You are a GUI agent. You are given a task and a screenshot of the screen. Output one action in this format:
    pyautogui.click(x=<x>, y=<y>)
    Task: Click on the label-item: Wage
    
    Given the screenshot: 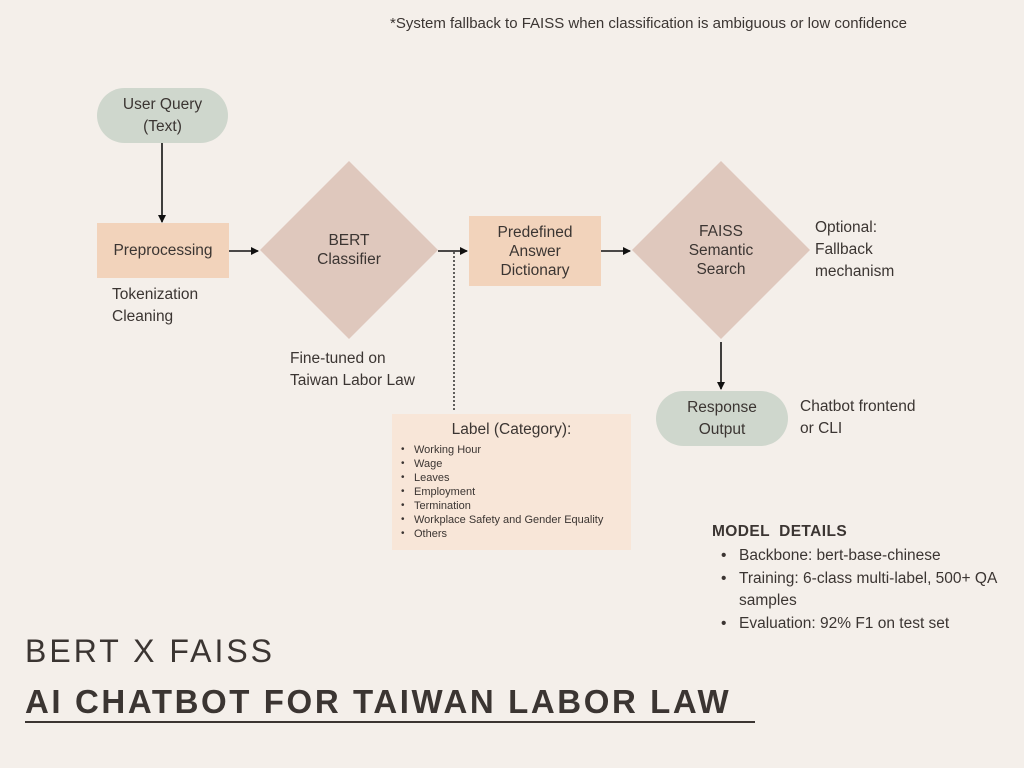 What is the action you would take?
    pyautogui.click(x=502, y=464)
    